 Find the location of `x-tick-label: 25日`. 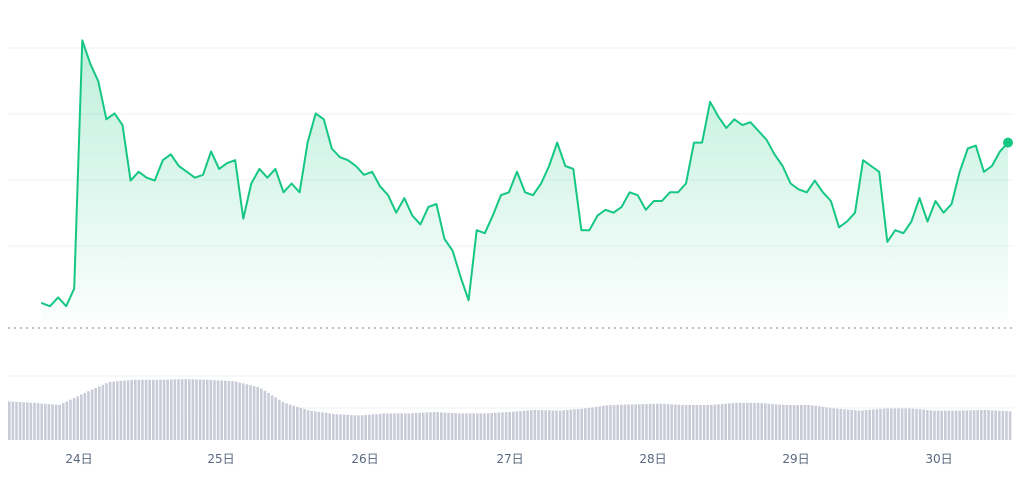

x-tick-label: 25日 is located at coordinates (220, 459).